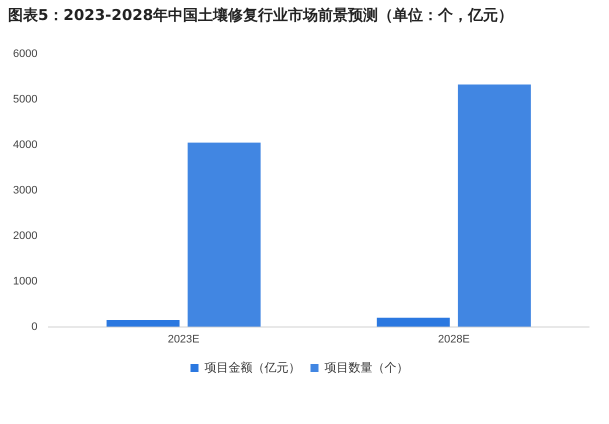 This screenshot has height=424, width=609. Describe the element at coordinates (25, 144) in the screenshot. I see `y-tick-label: 4000` at that location.